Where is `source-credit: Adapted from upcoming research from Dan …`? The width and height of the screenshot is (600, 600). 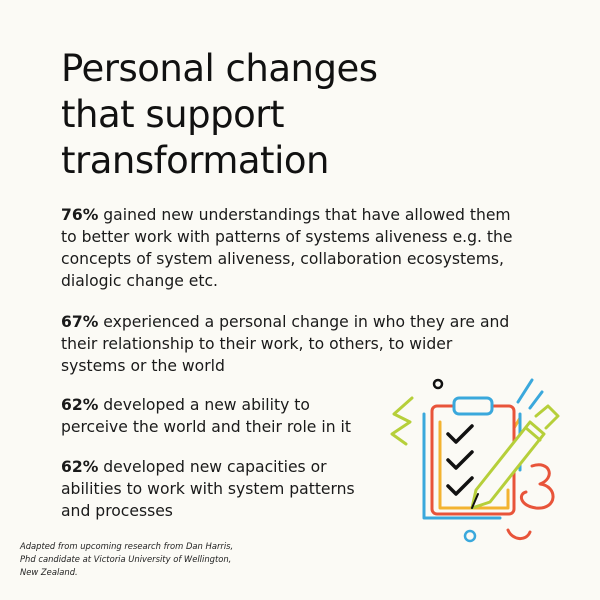 source-credit: Adapted from upcoming research from Dan … is located at coordinates (126, 559).